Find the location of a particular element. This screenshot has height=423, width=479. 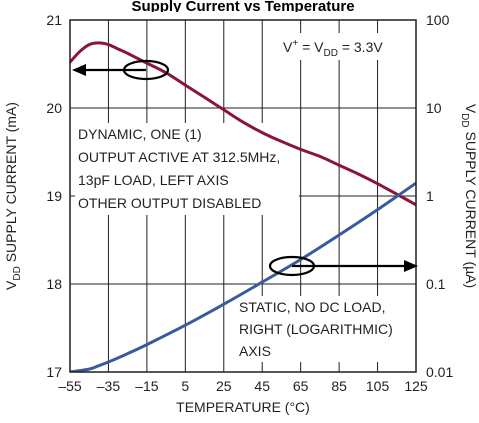

static-label-line-1: STATIC, NO DC LOAD, is located at coordinates (312, 307).